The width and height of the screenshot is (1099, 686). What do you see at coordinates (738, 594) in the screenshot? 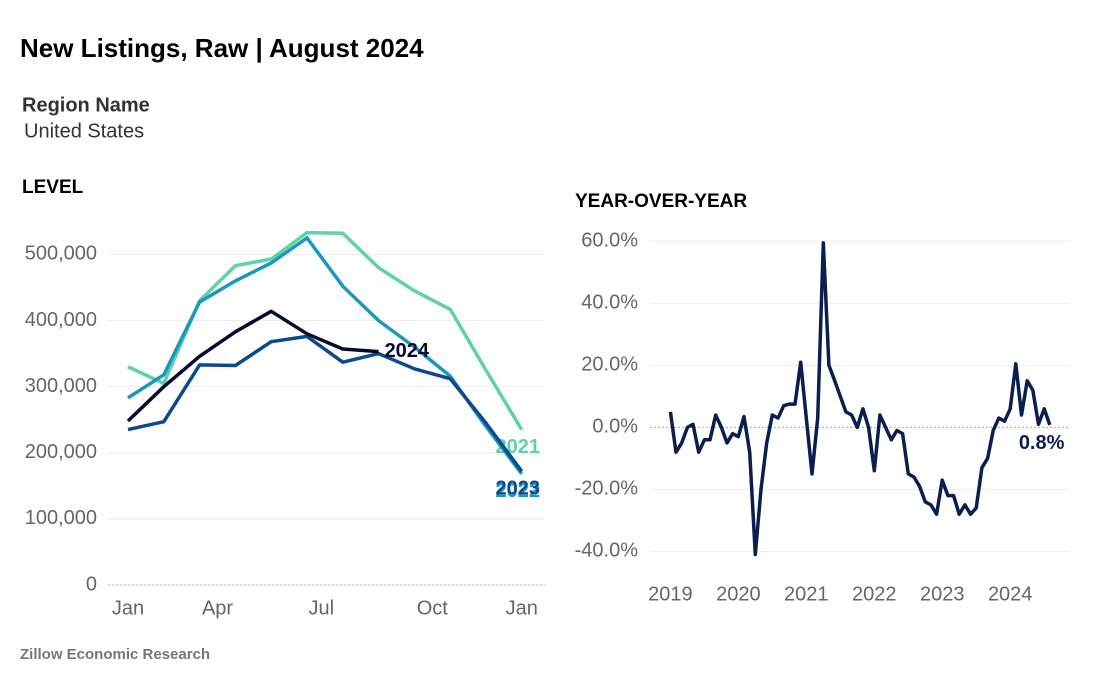
I see `x-tick-label: 2020` at bounding box center [738, 594].